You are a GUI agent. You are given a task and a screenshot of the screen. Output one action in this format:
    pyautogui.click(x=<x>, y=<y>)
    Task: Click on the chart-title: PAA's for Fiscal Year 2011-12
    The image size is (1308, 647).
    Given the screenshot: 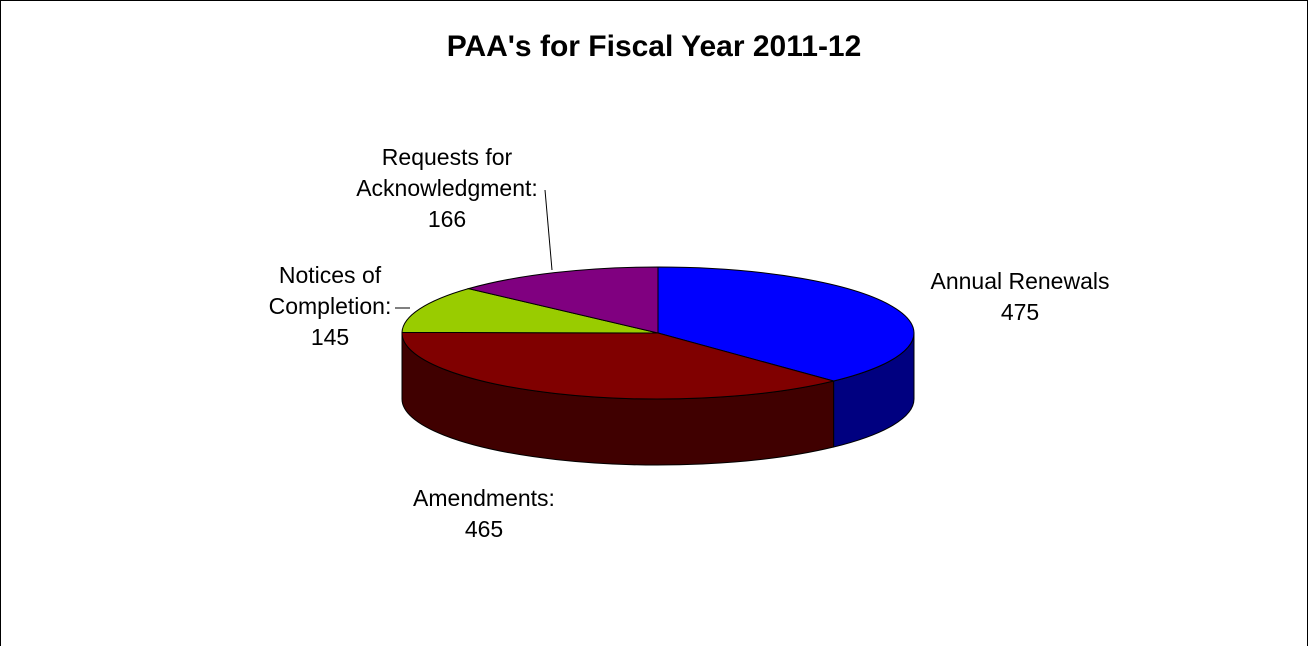 What is the action you would take?
    pyautogui.click(x=654, y=46)
    